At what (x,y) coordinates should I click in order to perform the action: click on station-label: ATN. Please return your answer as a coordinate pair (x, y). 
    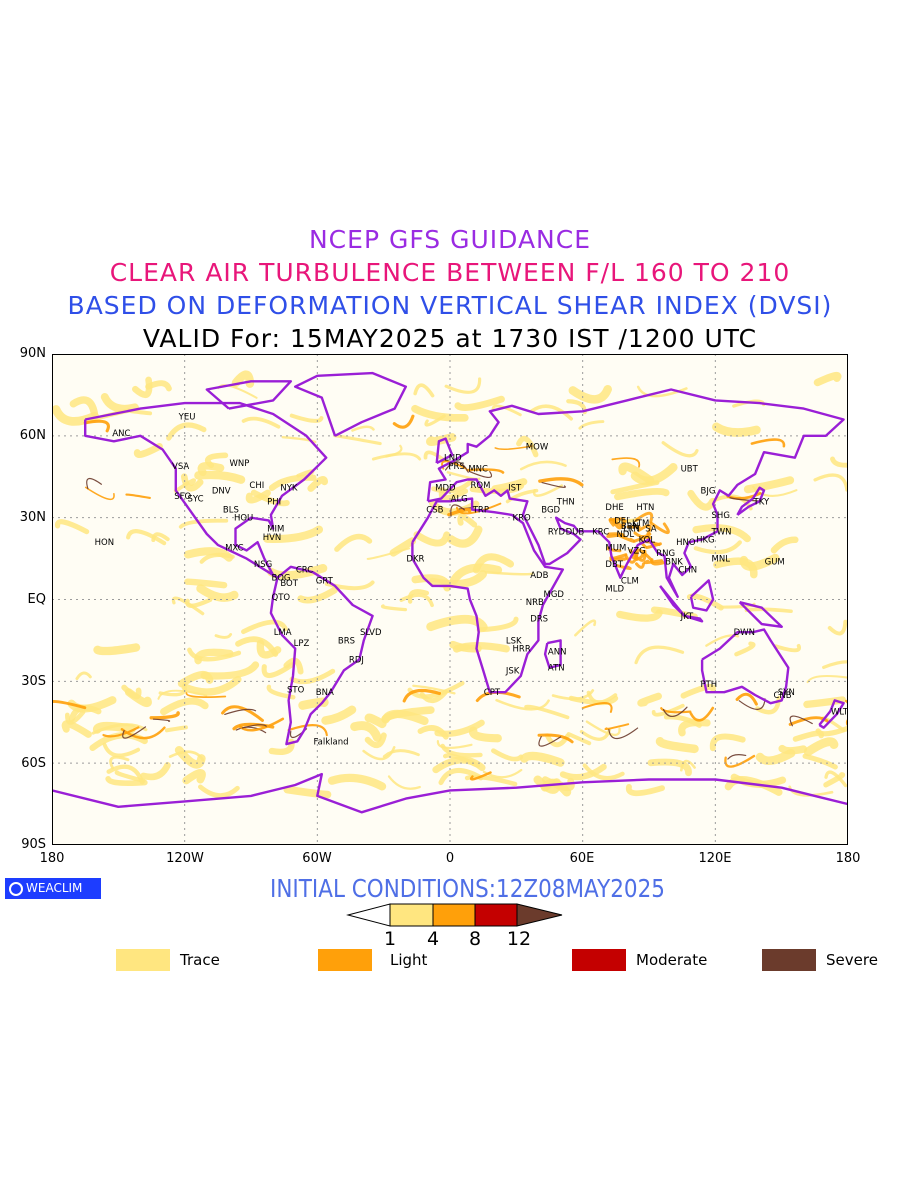
    Looking at the image, I should click on (556, 669).